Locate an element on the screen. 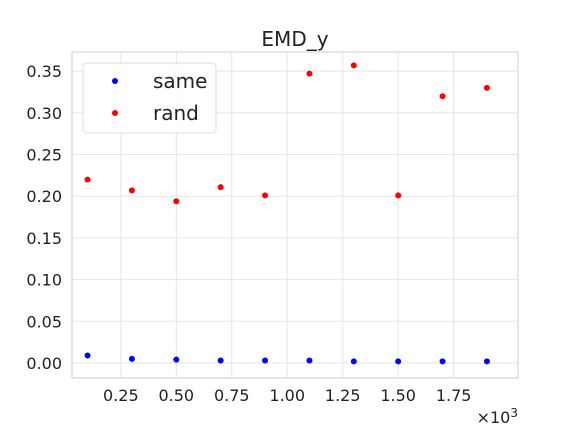 The height and width of the screenshot is (437, 576). x-tick-label: 1.25 is located at coordinates (343, 395).